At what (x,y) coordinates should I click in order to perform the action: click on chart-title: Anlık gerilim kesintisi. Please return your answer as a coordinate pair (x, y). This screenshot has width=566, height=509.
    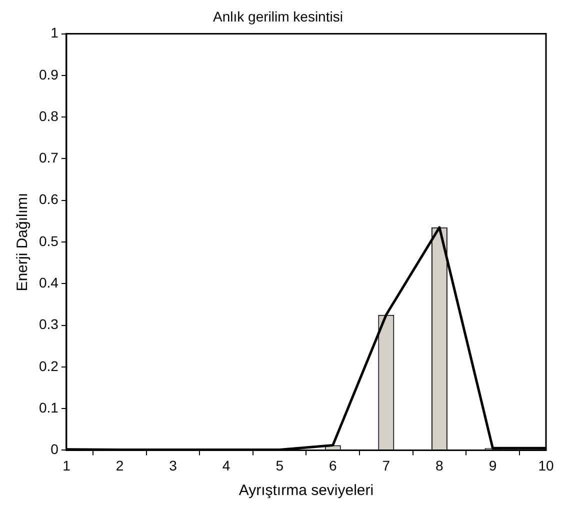
    Looking at the image, I should click on (278, 16).